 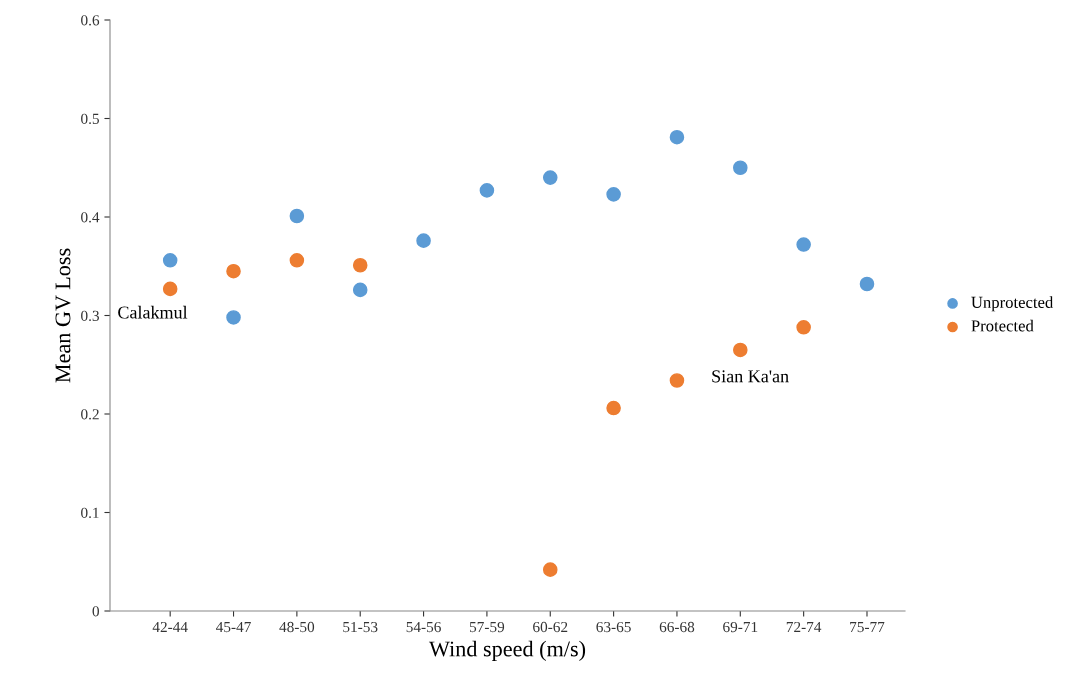 What do you see at coordinates (90, 513) in the screenshot?
I see `y-tick-label: 0.1` at bounding box center [90, 513].